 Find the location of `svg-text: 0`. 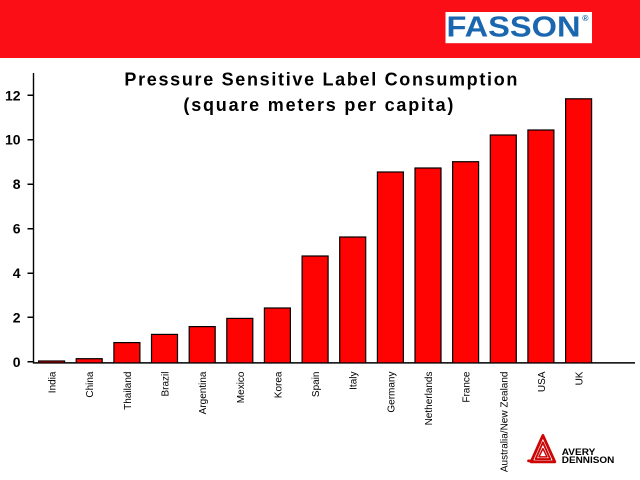

svg-text: 0 is located at coordinates (17, 362).